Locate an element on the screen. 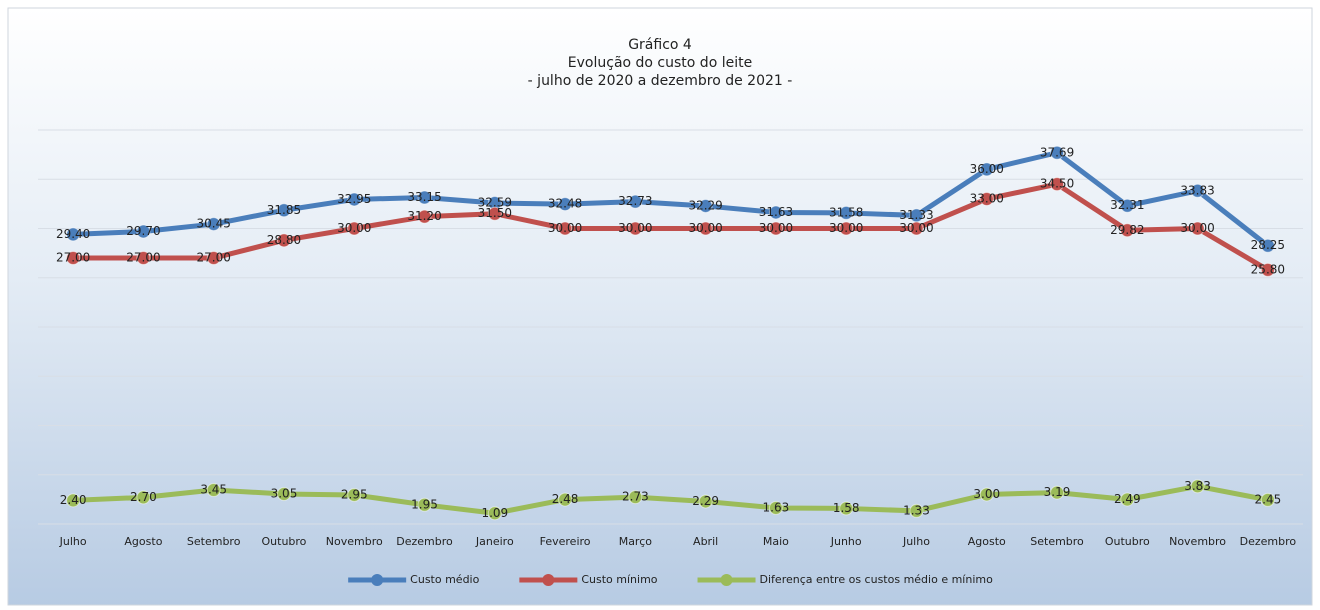 The height and width of the screenshot is (610, 1320). legend-item: Diferença entre os custos médio e mínimo is located at coordinates (845, 579).